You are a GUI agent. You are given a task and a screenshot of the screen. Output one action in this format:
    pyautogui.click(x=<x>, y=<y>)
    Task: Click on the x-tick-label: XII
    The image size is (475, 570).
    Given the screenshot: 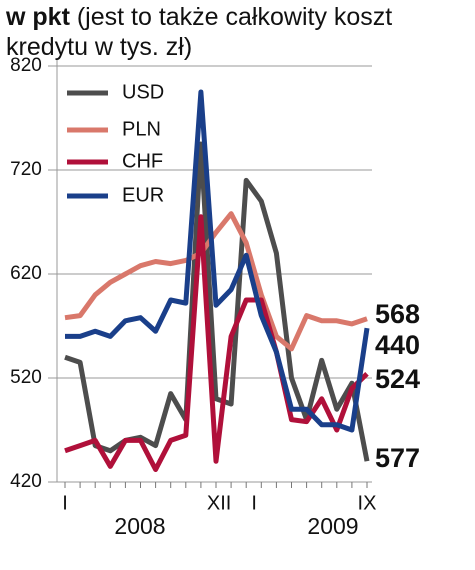 What is the action you would take?
    pyautogui.click(x=219, y=503)
    